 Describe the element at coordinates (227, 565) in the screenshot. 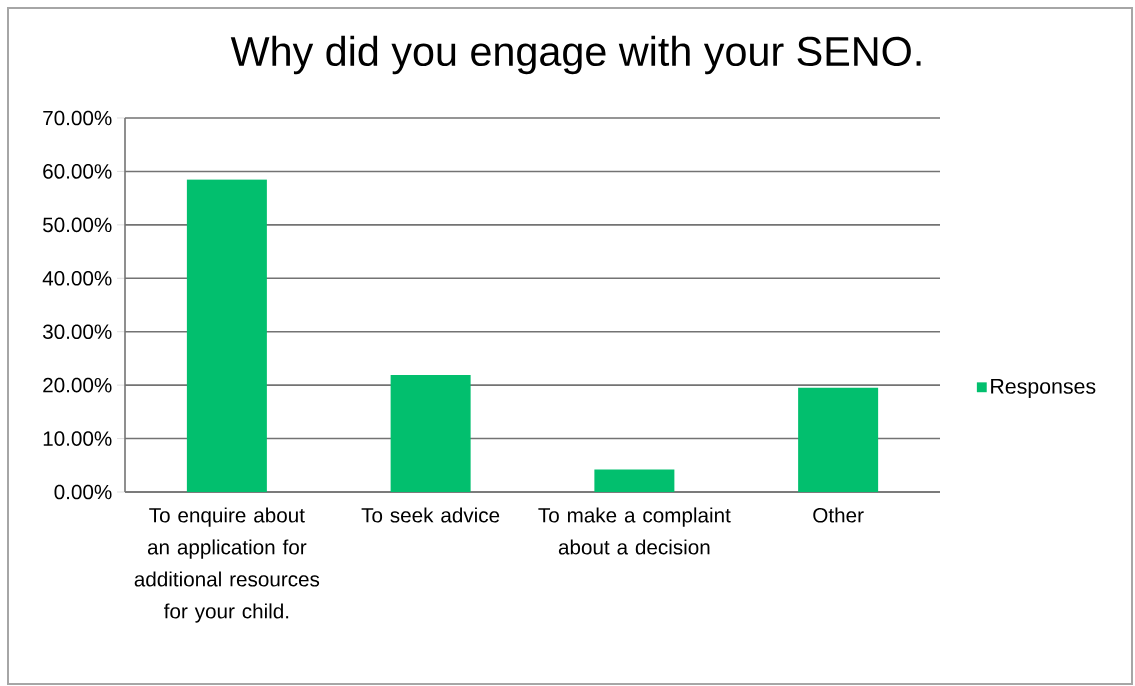

I see `x-tick-label: To enquire about an application for additional resources for your child.` at that location.